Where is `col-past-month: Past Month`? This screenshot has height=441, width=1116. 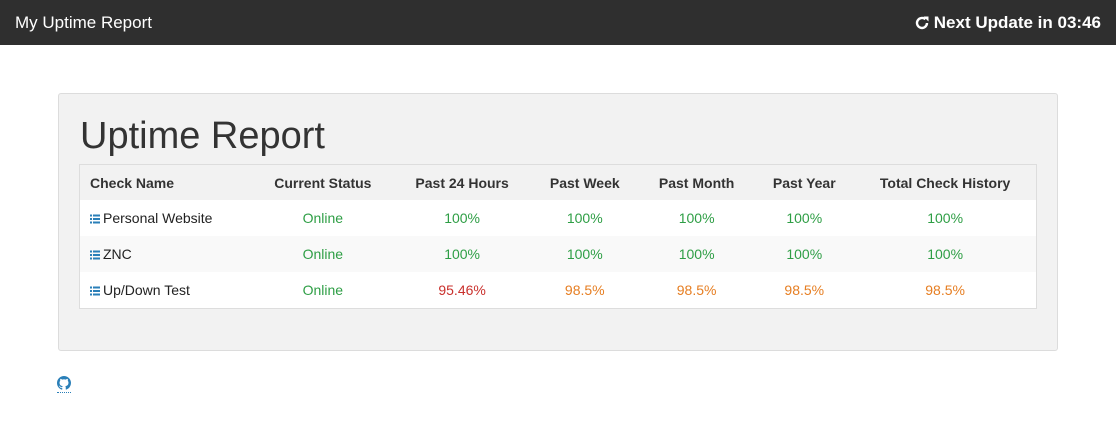 col-past-month: Past Month is located at coordinates (696, 182).